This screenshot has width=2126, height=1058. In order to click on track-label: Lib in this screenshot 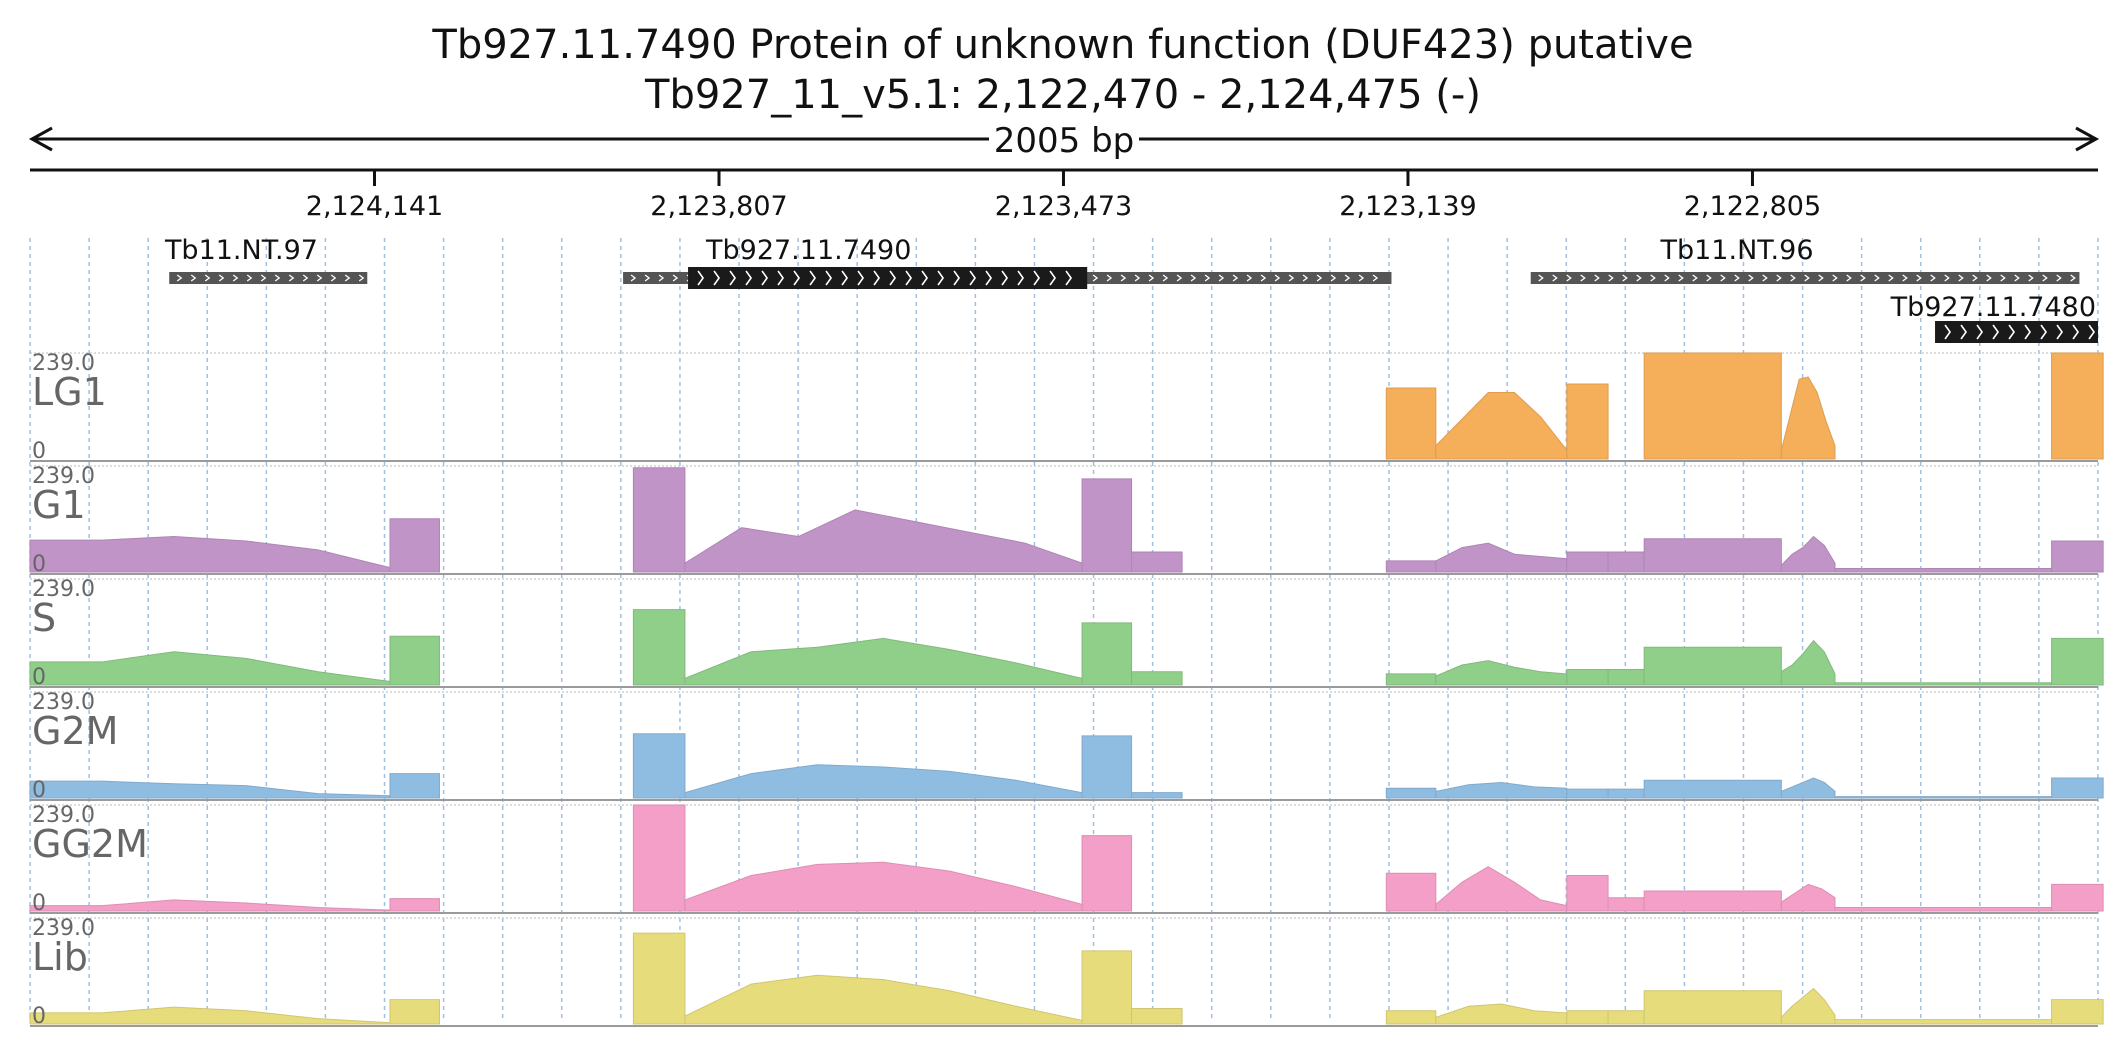, I will do `click(60, 957)`.